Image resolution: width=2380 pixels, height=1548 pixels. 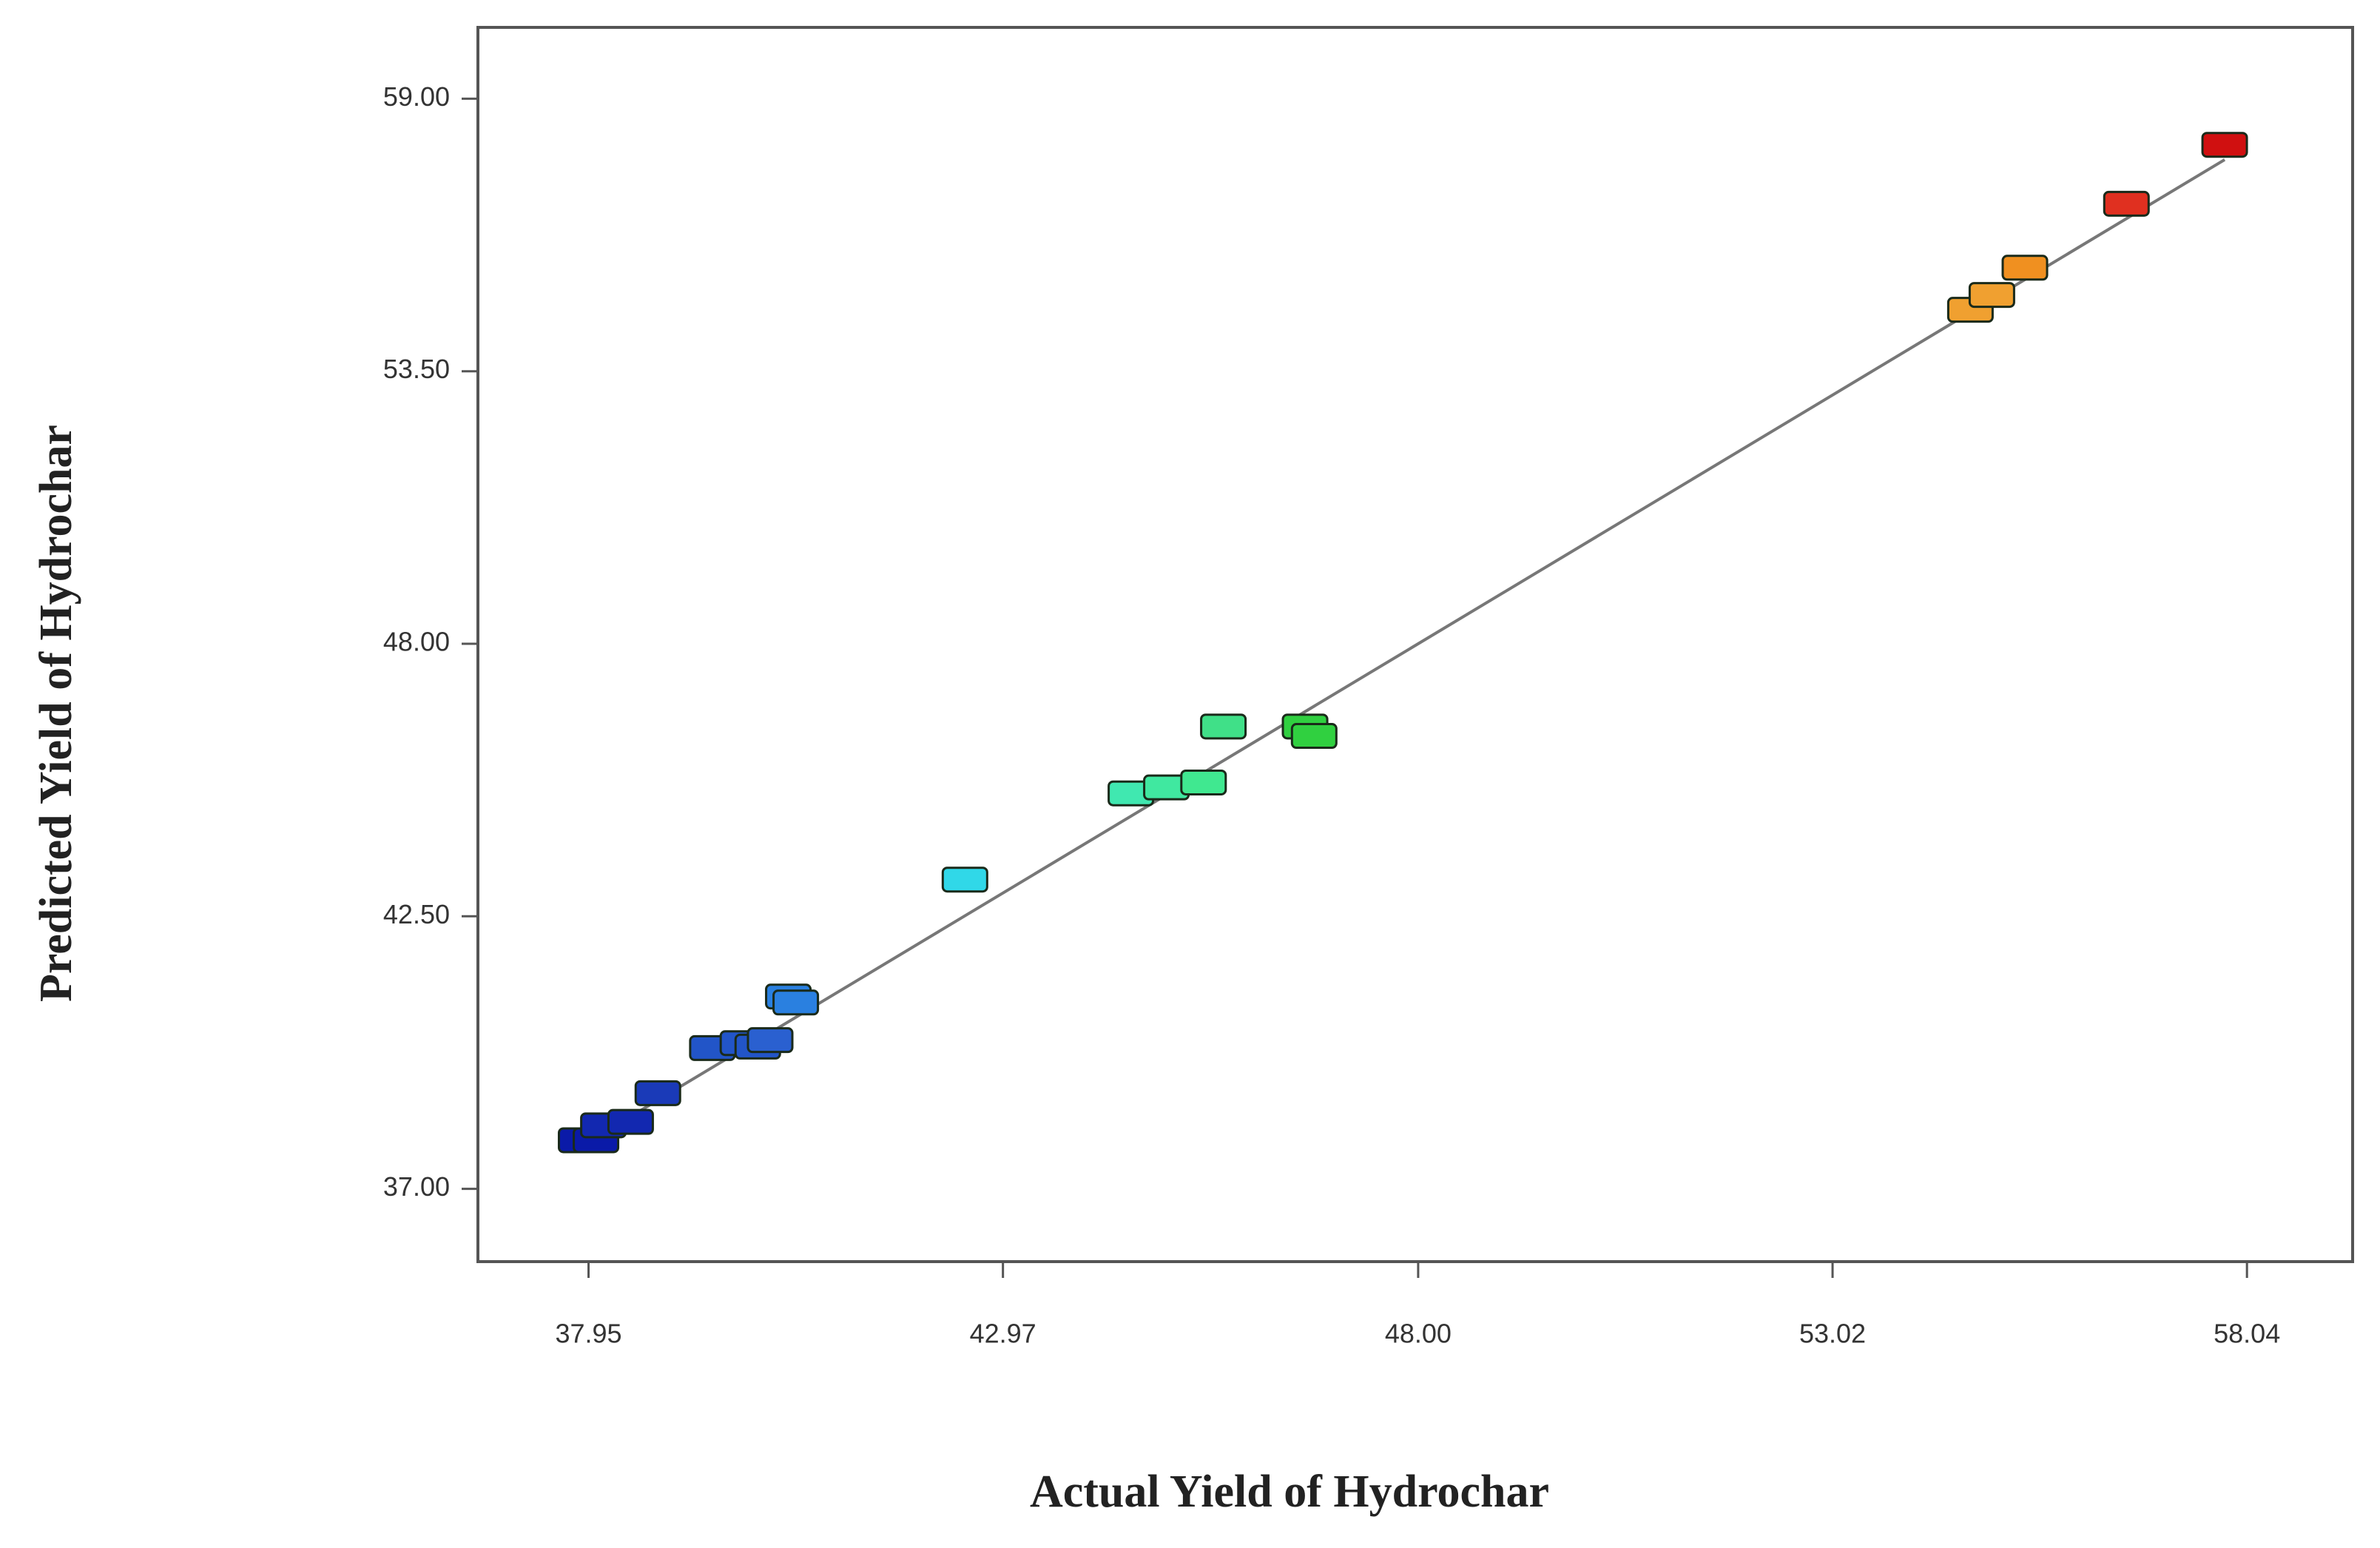 What do you see at coordinates (417, 1186) in the screenshot?
I see `y-tick-label: 37.00` at bounding box center [417, 1186].